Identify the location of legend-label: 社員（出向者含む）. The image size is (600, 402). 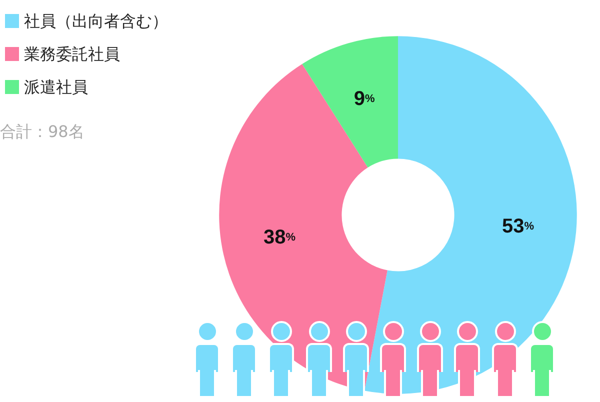
(96, 21).